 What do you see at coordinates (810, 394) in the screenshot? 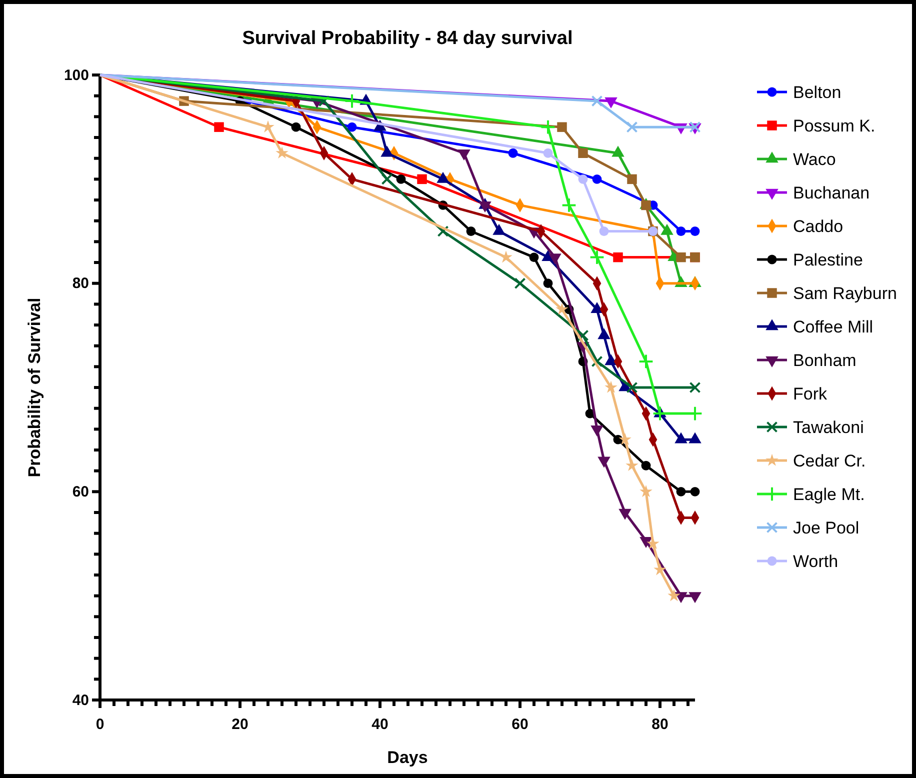
I see `legend-label: Fork` at bounding box center [810, 394].